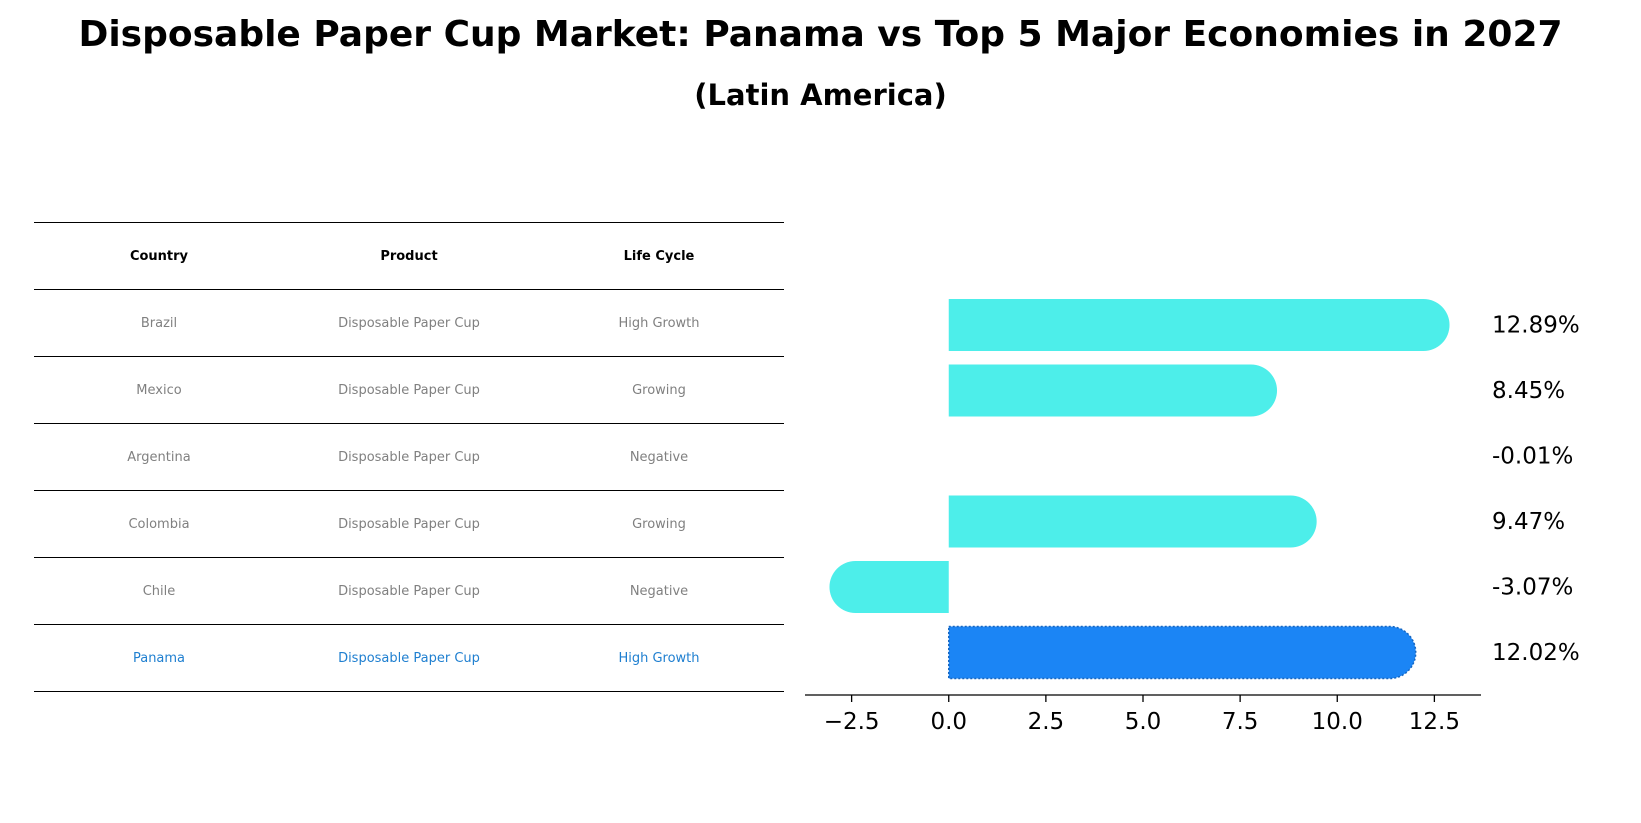  Describe the element at coordinates (948, 722) in the screenshot. I see `x-tick-label: 0.0` at that location.